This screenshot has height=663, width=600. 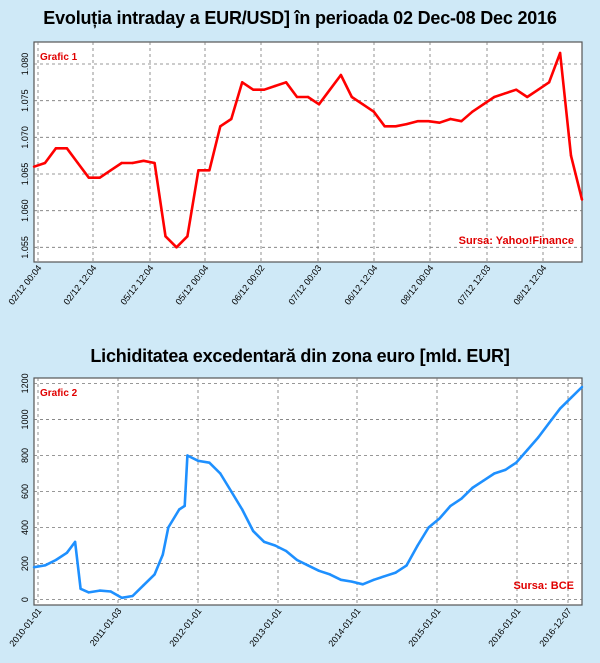 I want to click on x-tick-label: 2012-01-01, so click(x=185, y=627).